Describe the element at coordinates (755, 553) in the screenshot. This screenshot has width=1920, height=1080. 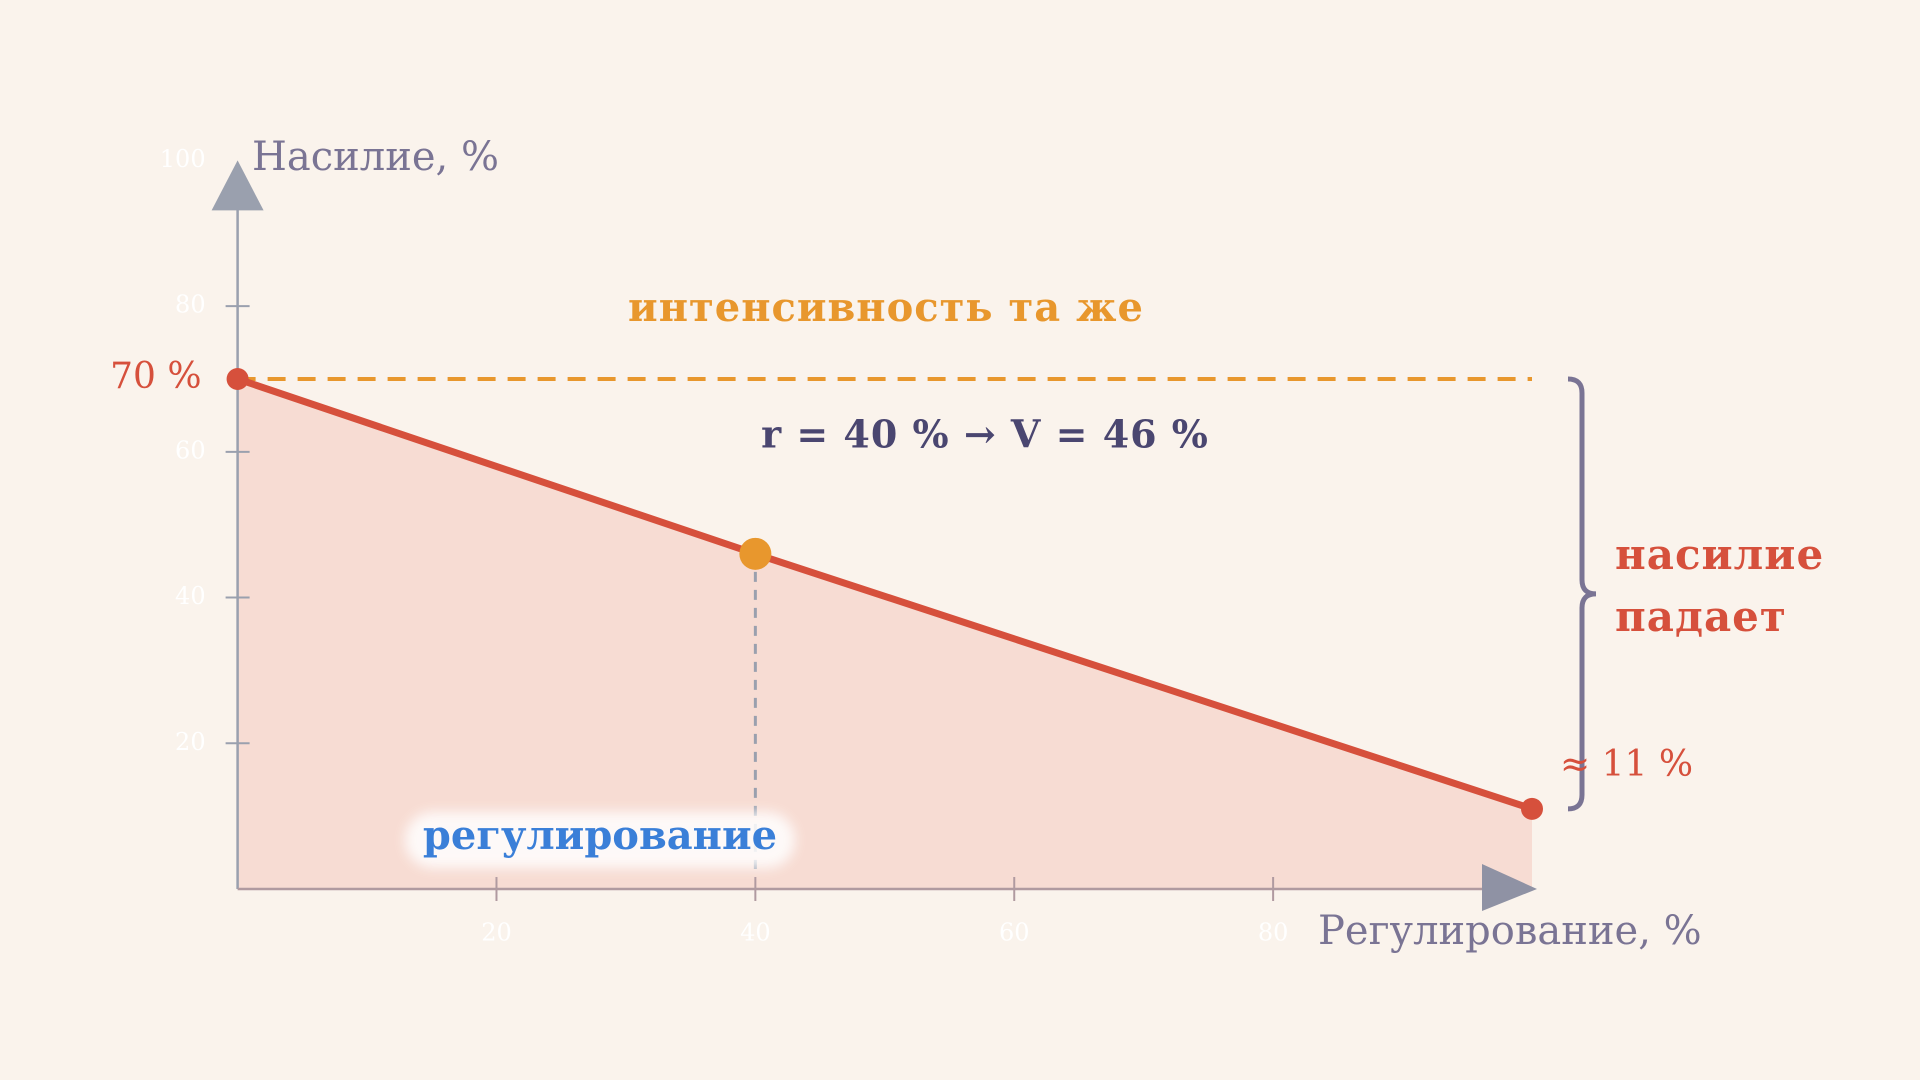
I see `highlight-point` at that location.